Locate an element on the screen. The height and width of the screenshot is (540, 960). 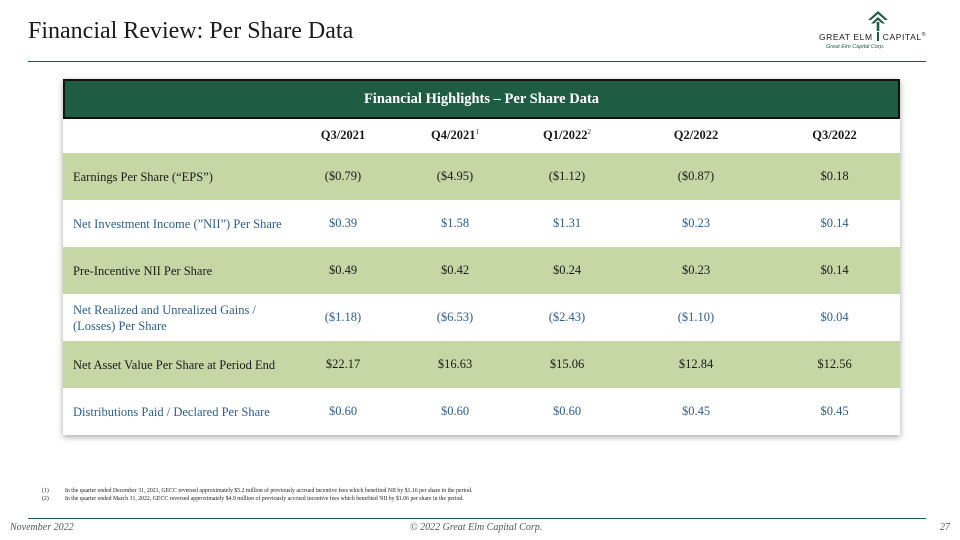
logo-divider is located at coordinates (877, 36).